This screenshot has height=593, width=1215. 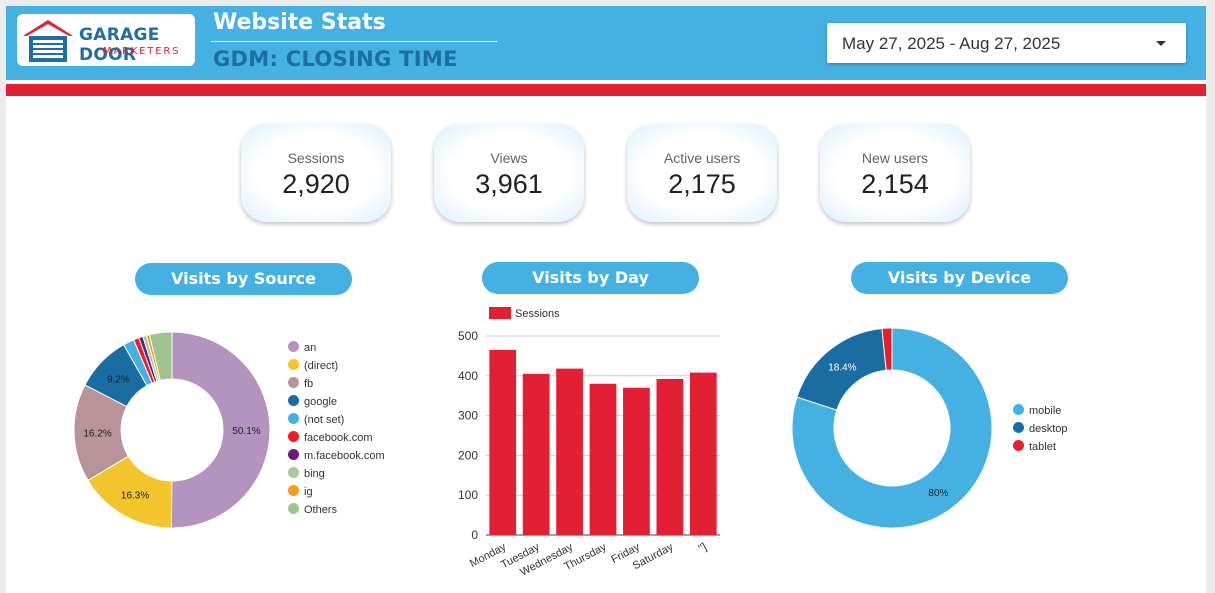 What do you see at coordinates (603, 459) in the screenshot?
I see `bar-thursday` at bounding box center [603, 459].